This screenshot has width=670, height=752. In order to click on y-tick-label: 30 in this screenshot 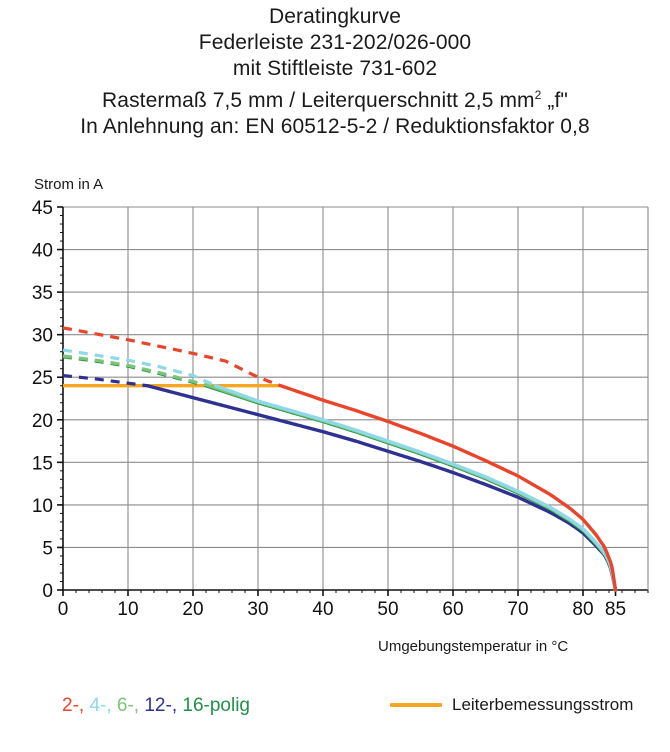, I will do `click(42, 336)`.